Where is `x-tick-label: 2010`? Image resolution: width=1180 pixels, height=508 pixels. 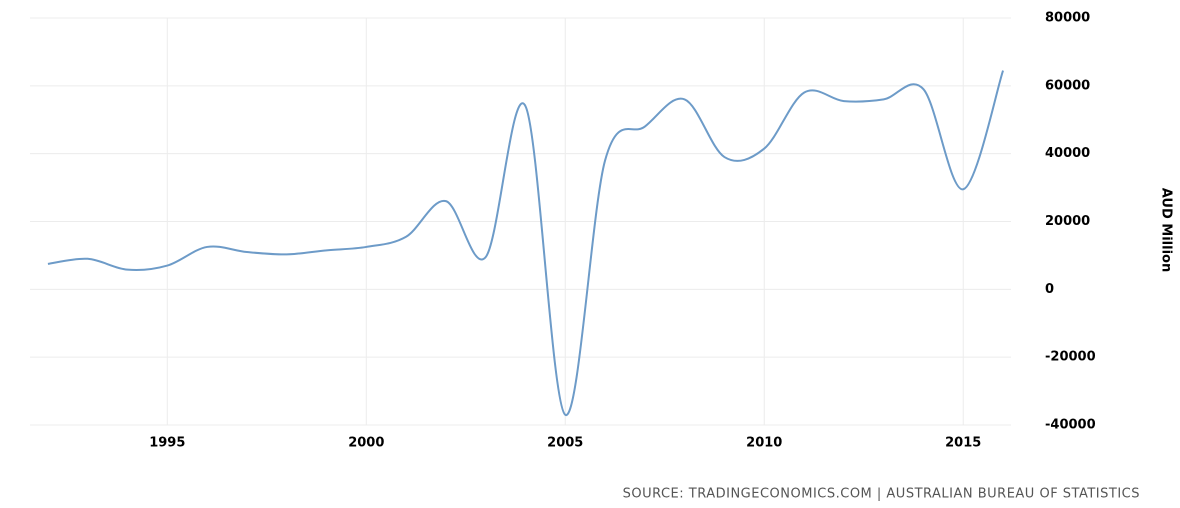 x-tick-label: 2010 is located at coordinates (764, 443).